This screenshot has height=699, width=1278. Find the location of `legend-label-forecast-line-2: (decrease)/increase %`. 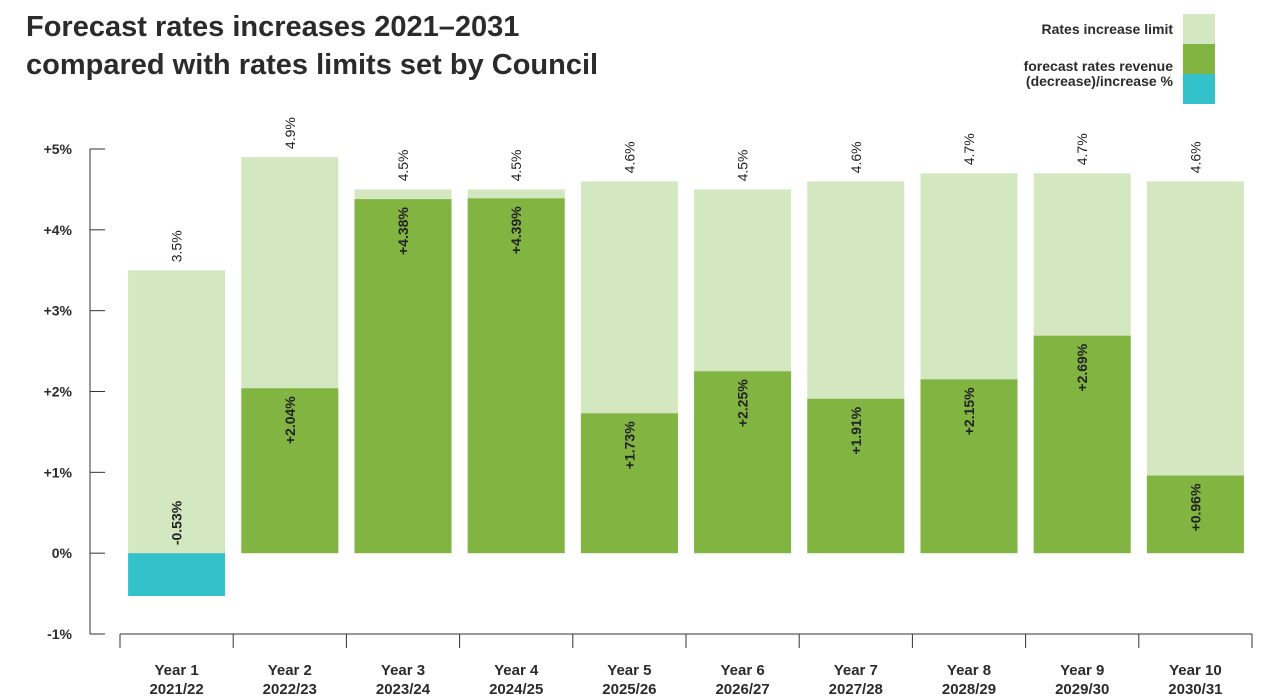

legend-label-forecast-line-2: (decrease)/increase % is located at coordinates (1099, 81).